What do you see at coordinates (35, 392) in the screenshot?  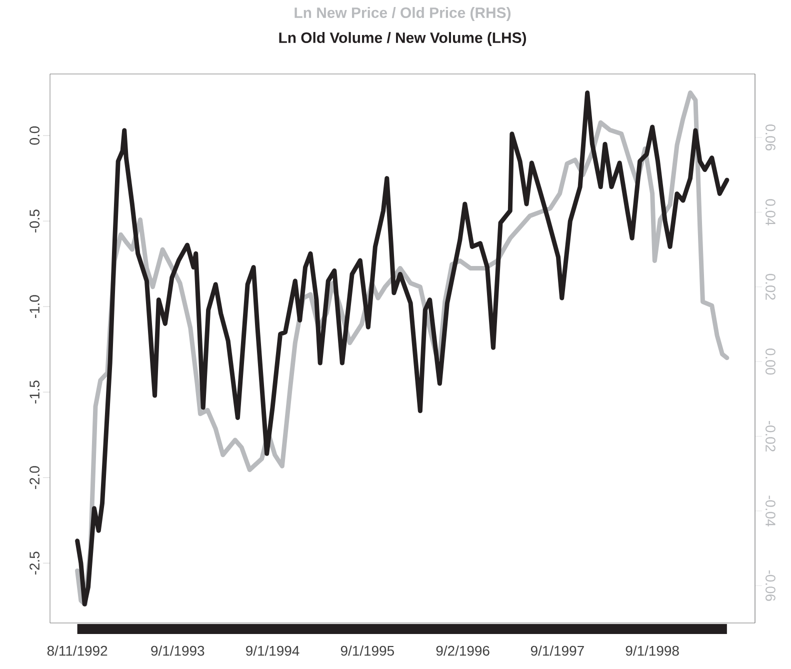 I see `y-tick-label: -1.5` at bounding box center [35, 392].